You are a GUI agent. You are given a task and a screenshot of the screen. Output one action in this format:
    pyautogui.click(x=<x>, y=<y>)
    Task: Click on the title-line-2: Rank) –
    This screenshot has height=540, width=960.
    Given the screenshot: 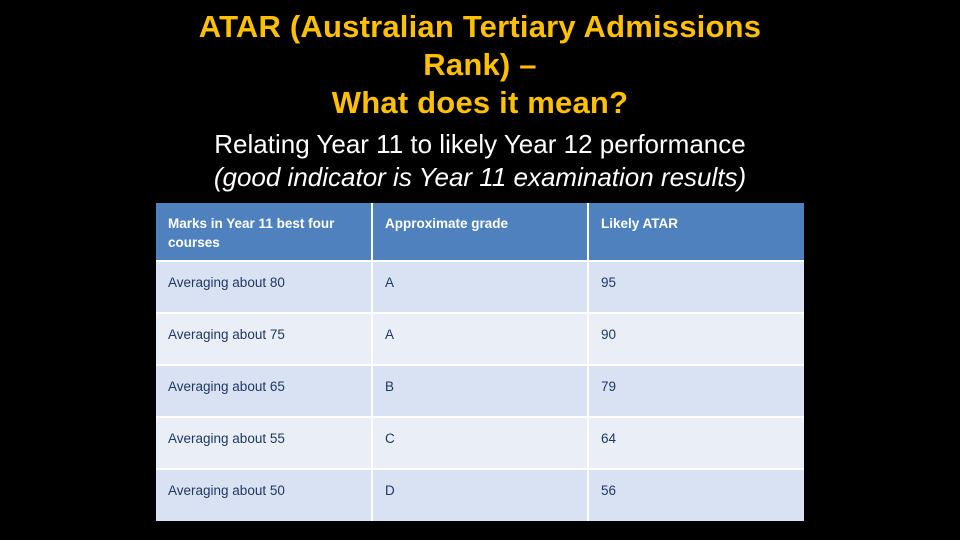 What is the action you would take?
    pyautogui.click(x=480, y=64)
    